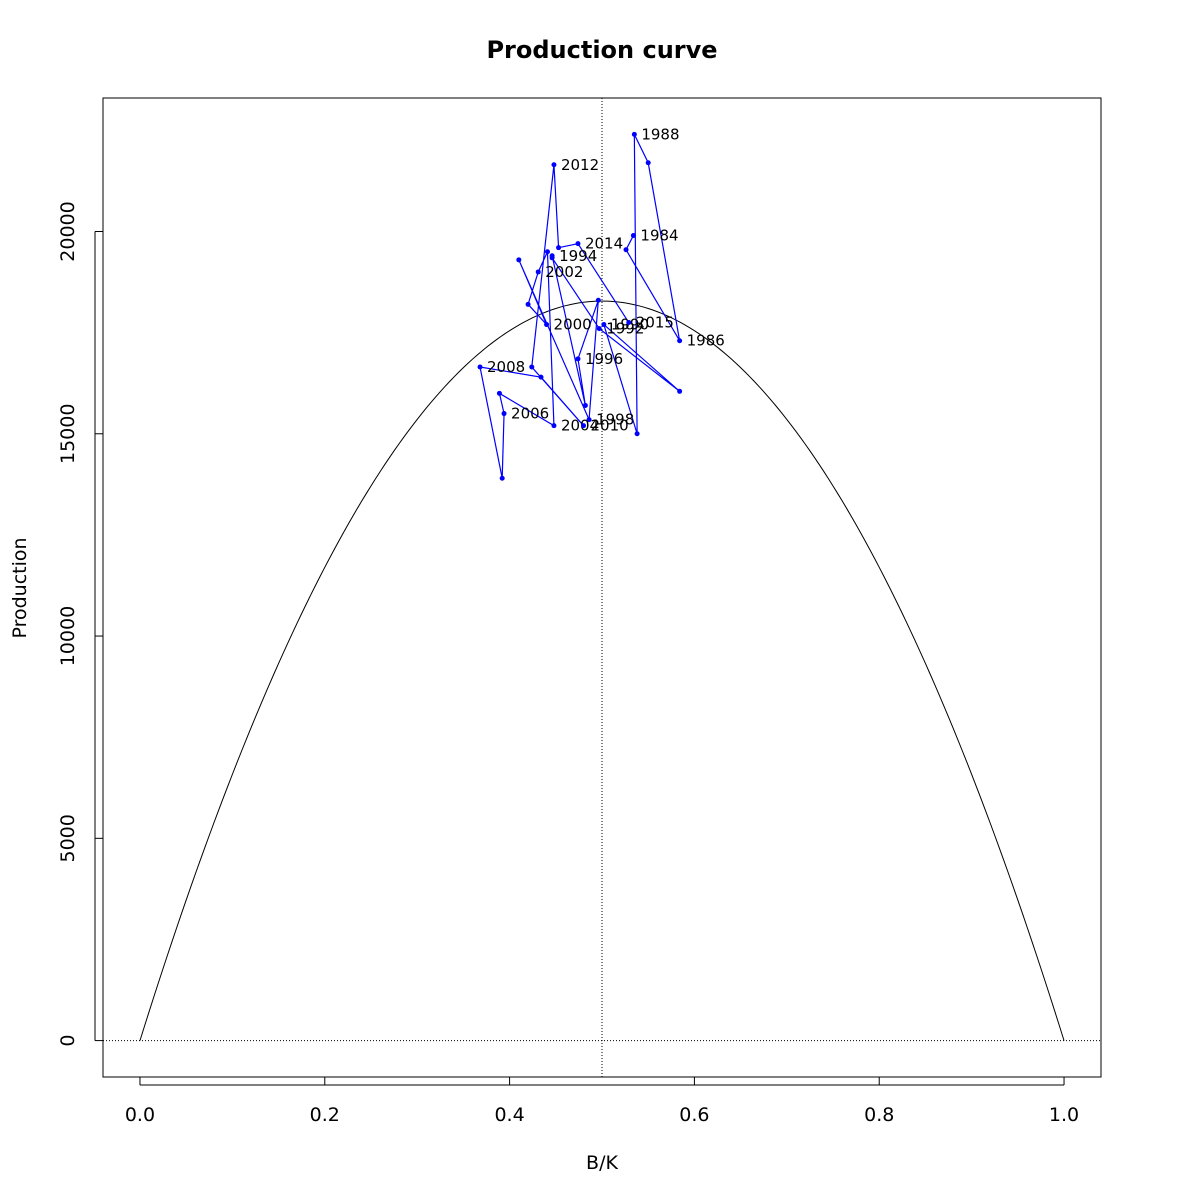 This screenshot has width=1200, height=1200. What do you see at coordinates (68, 838) in the screenshot?
I see `y-tick-label: 5000` at bounding box center [68, 838].